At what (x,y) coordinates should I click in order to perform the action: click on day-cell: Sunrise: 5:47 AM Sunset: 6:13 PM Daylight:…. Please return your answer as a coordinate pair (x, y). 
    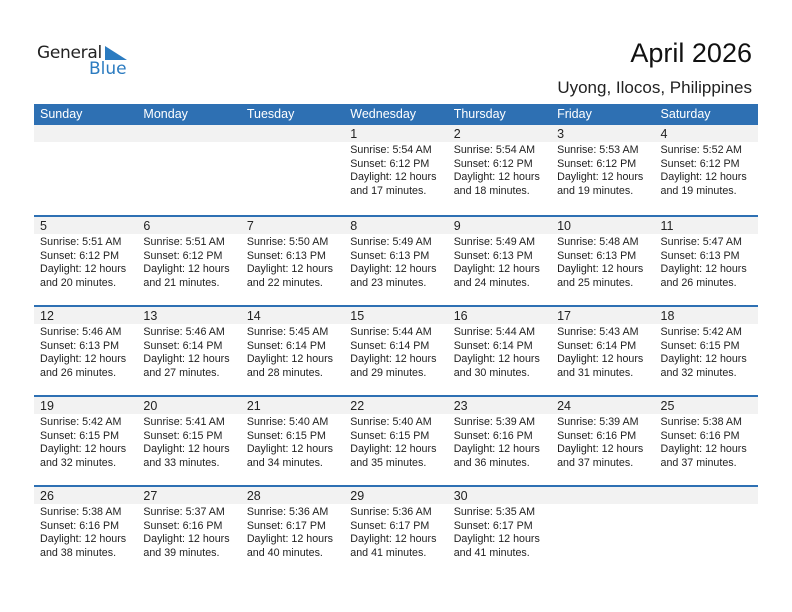
    Looking at the image, I should click on (706, 263).